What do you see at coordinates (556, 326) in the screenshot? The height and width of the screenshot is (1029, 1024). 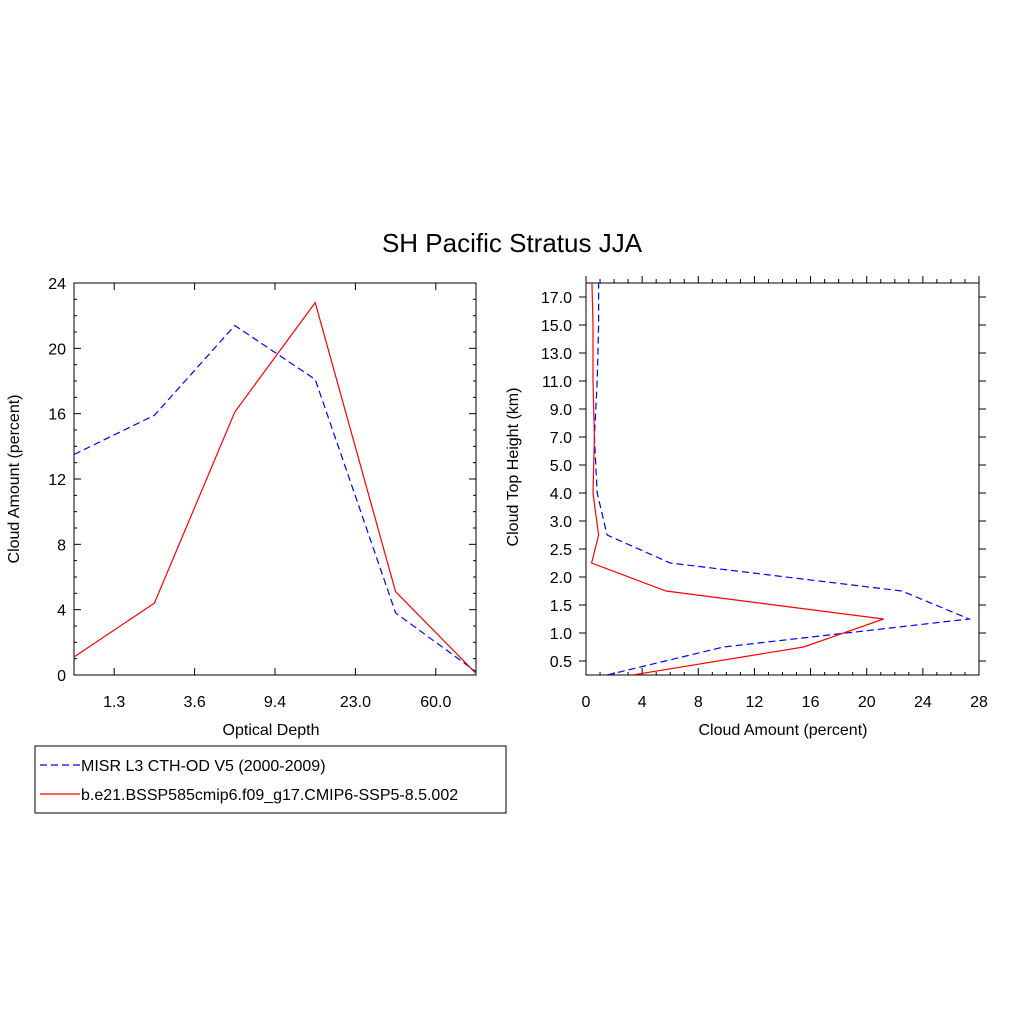 I see `right-y-tick-label: 15.0` at bounding box center [556, 326].